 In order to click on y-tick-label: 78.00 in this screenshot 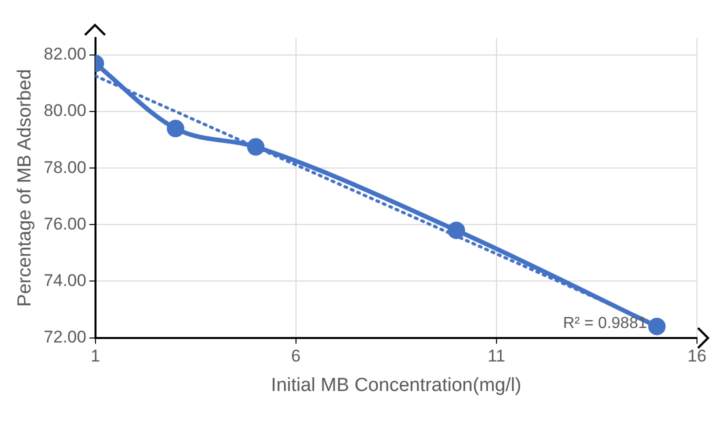, I will do `click(65, 167)`.